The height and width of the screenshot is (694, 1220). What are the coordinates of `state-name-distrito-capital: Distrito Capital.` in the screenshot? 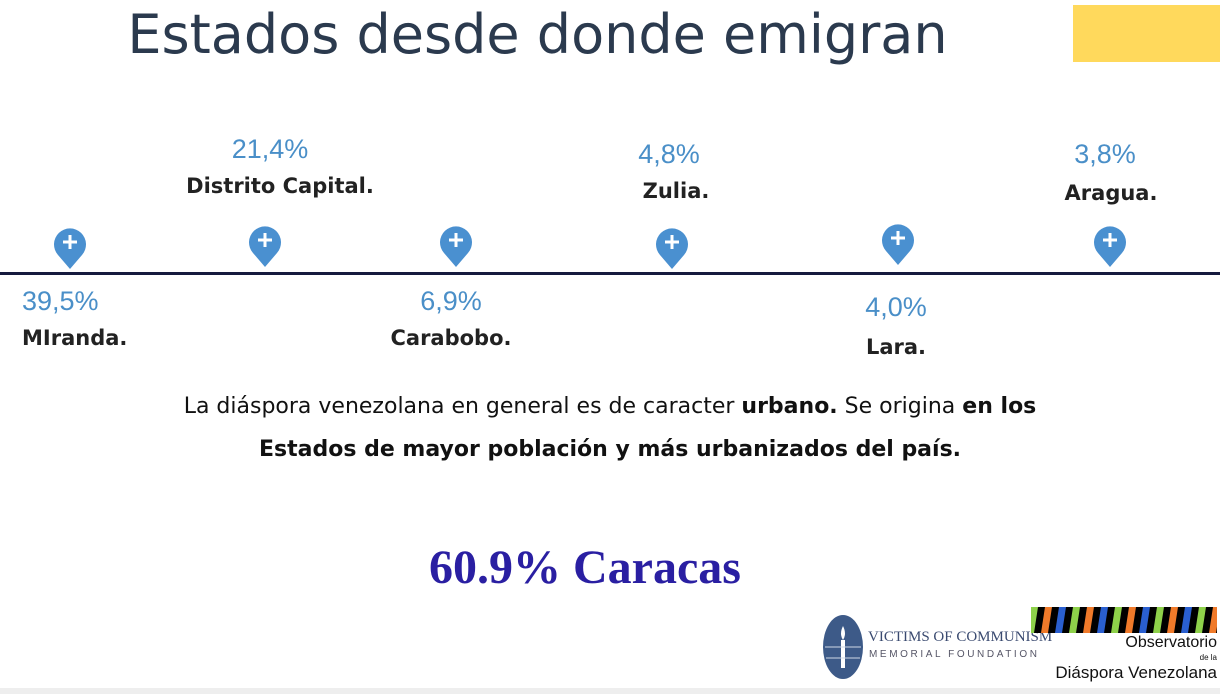 It's located at (280, 186).